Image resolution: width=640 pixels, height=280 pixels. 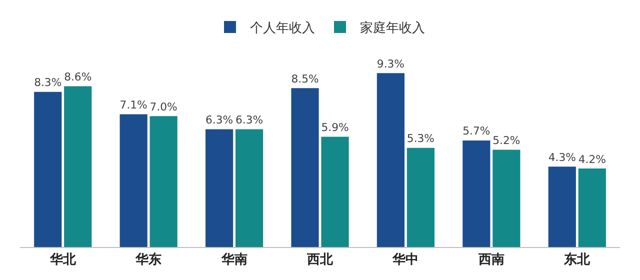 I want to click on data-label: 7.0%, so click(x=164, y=107).